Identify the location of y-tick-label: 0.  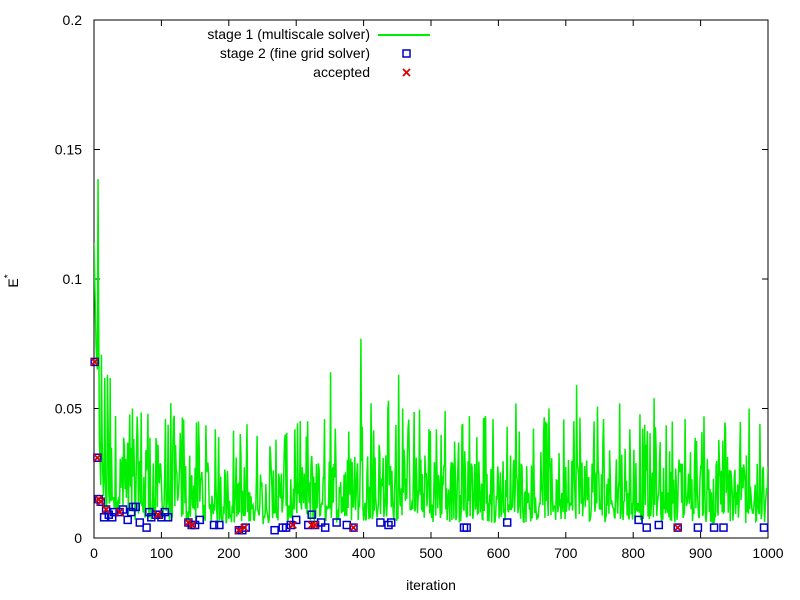
(78, 538).